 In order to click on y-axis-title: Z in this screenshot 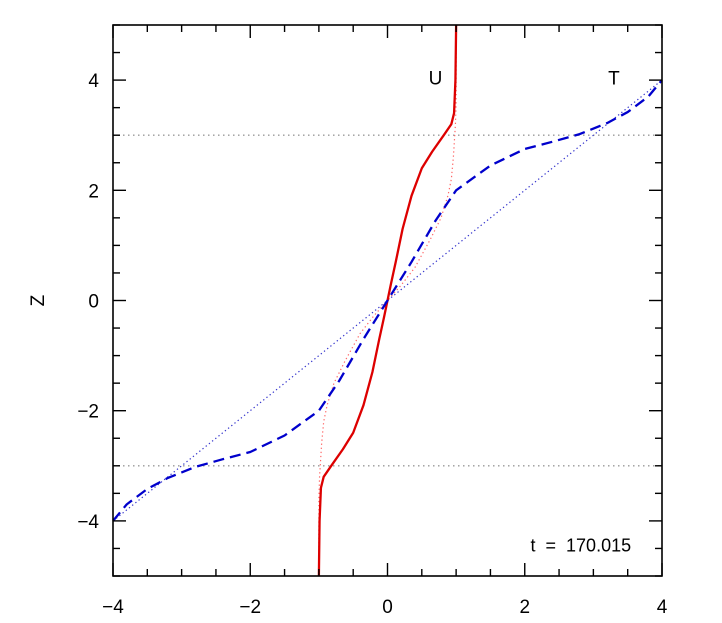, I will do `click(38, 300)`.